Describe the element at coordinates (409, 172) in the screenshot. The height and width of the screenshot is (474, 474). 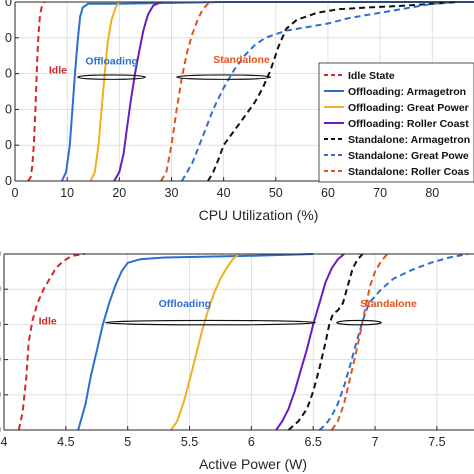
I see `legend-entry: Standalone: Roller Coas` at that location.